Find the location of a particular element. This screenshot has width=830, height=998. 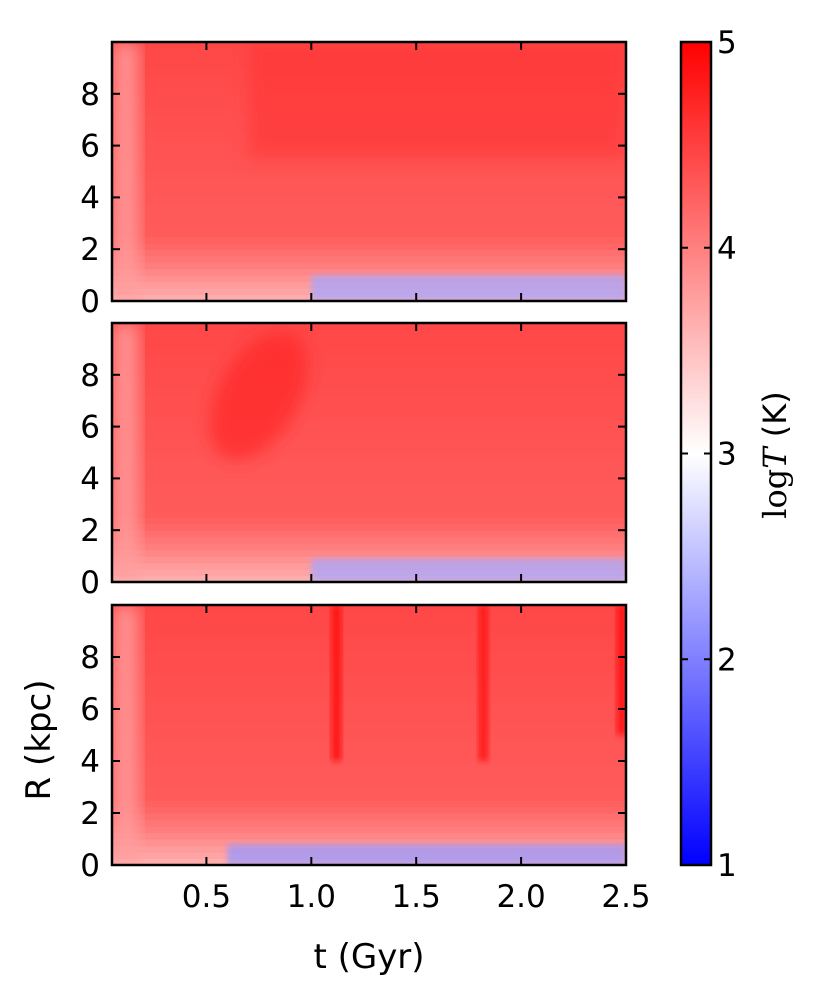

colorbar: 1 2 3 4 5 logT (K) is located at coordinates (736, 454).